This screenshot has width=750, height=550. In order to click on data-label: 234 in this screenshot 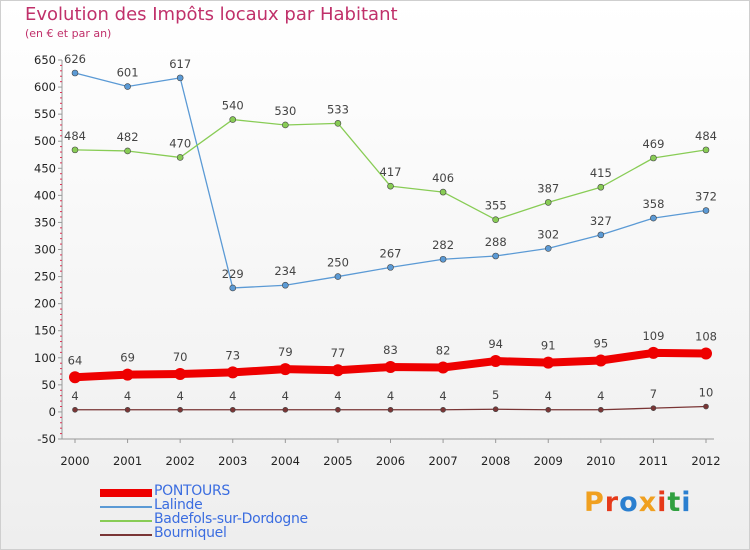, I will do `click(285, 271)`.